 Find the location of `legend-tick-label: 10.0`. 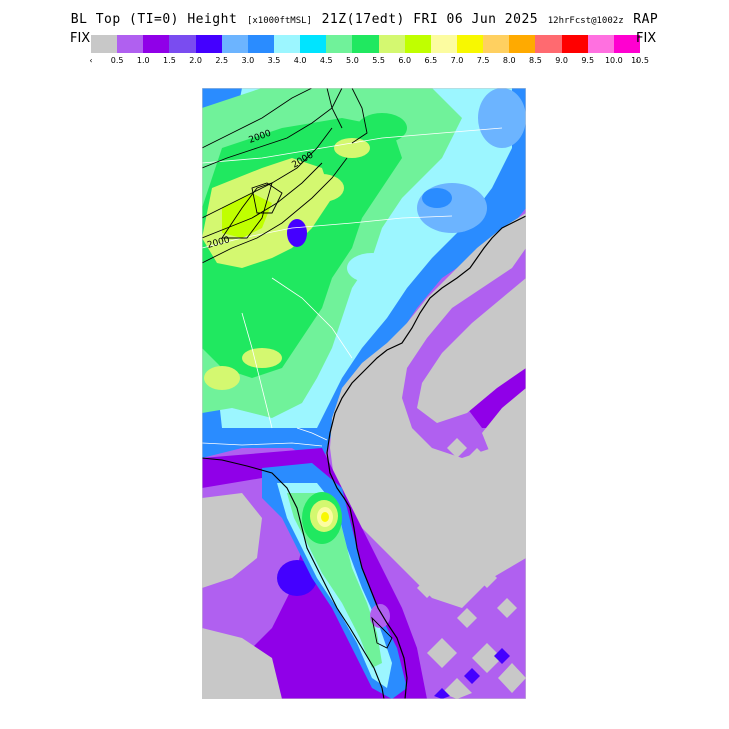

legend-tick-label: 10.0 is located at coordinates (613, 60).